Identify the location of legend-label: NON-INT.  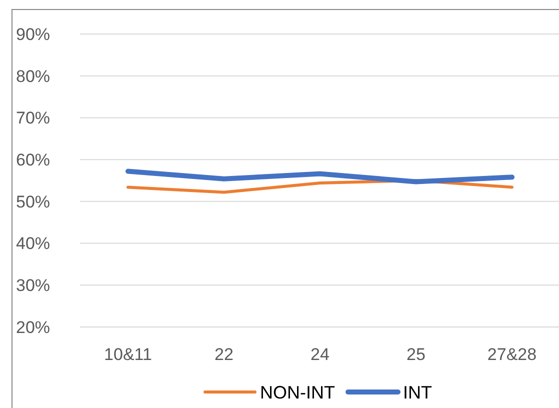
(297, 392).